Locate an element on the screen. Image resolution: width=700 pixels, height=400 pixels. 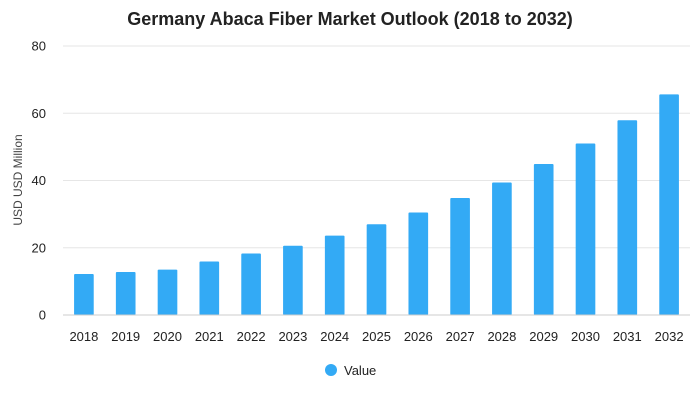
legend: Value is located at coordinates (350, 370).